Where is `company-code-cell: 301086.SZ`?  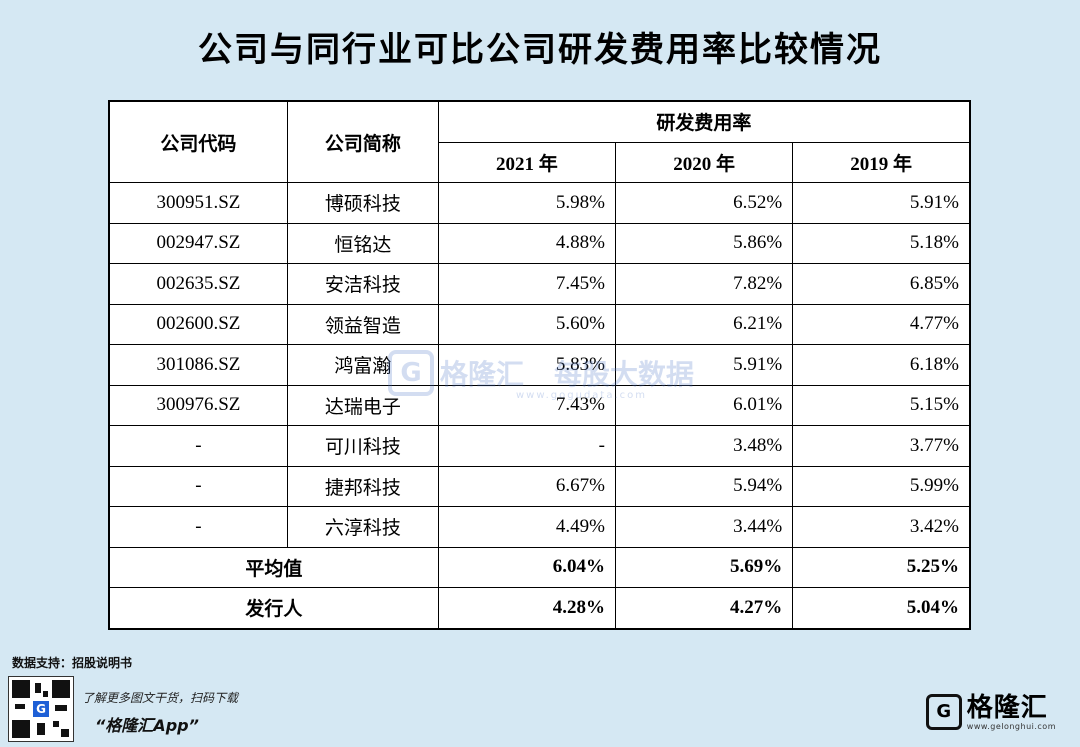
company-code-cell: 301086.SZ is located at coordinates (198, 365).